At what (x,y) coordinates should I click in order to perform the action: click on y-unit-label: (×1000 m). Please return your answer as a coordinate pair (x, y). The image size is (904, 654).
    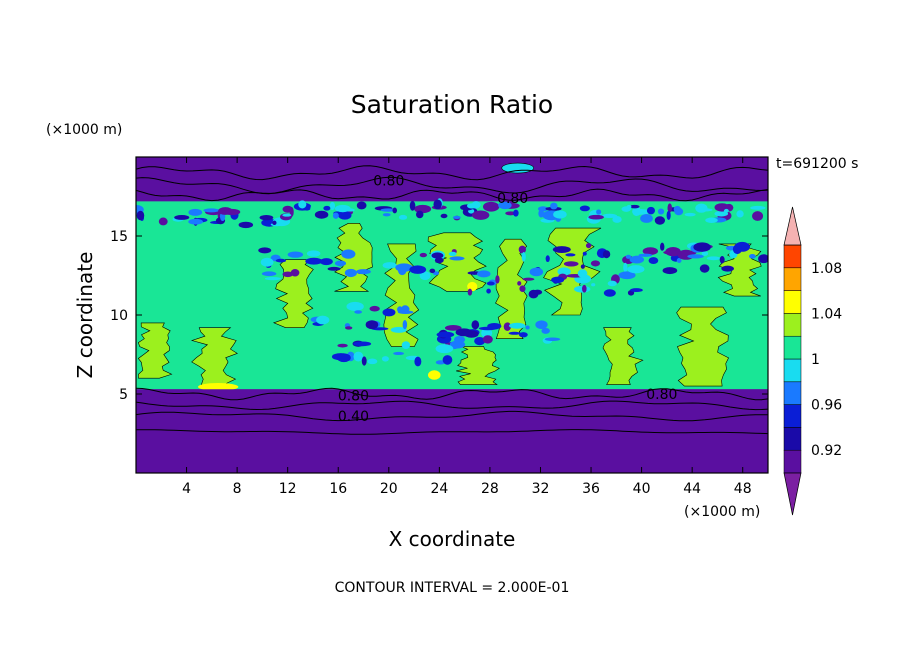
    Looking at the image, I should click on (84, 130).